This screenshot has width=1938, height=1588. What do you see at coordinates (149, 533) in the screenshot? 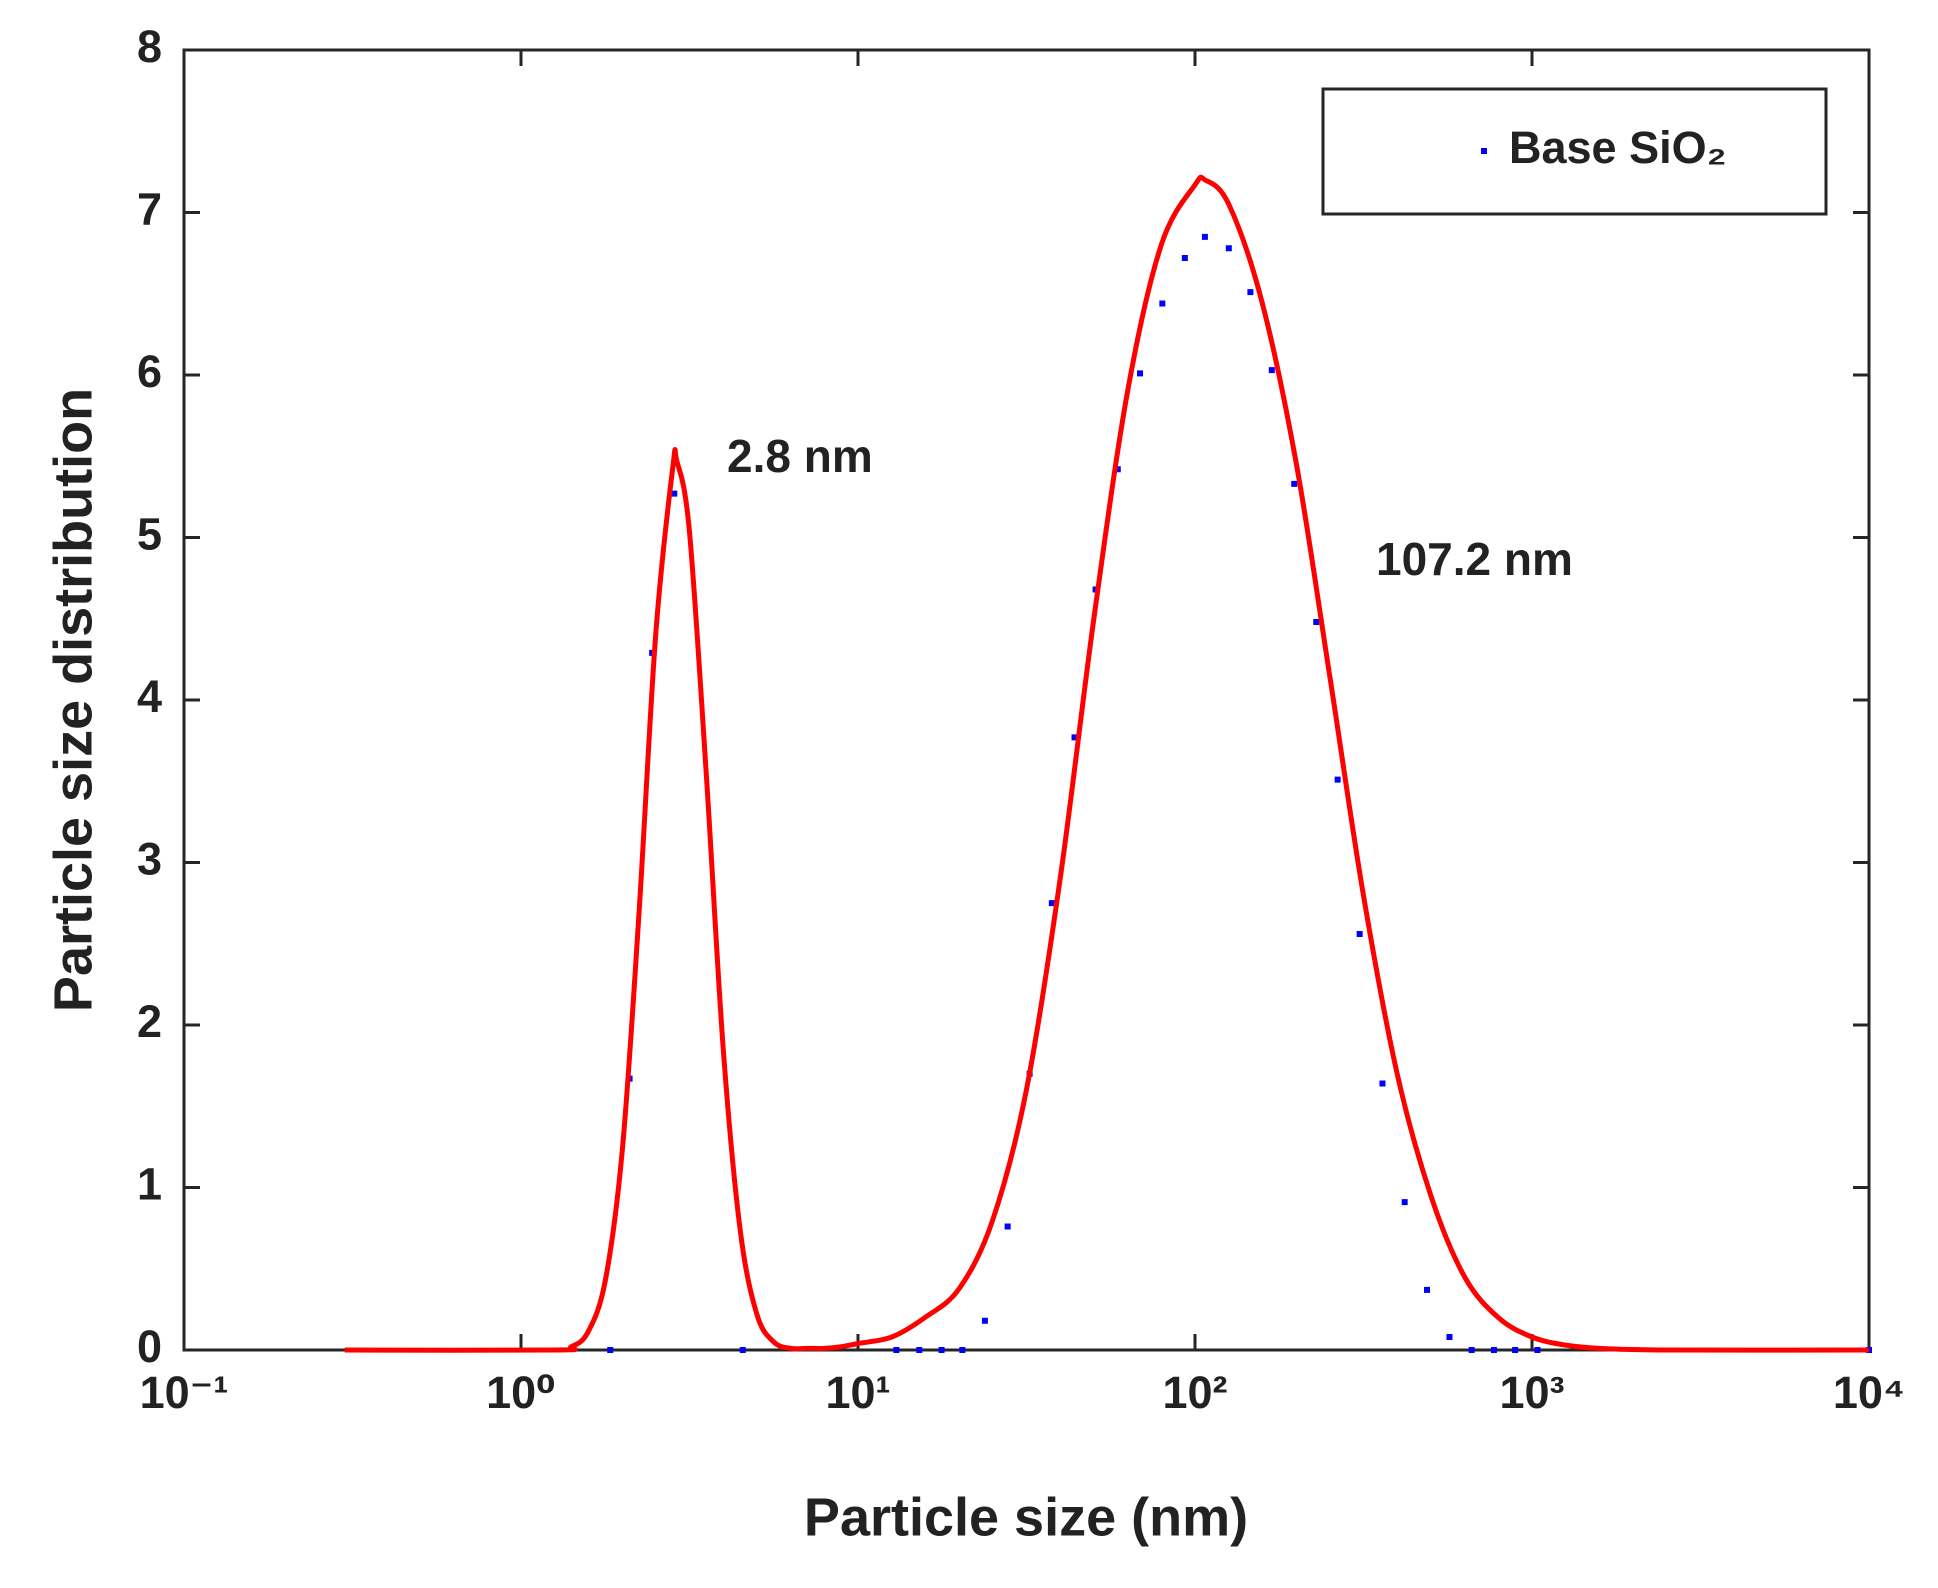
I see `y-tick-label: 5` at bounding box center [149, 533].